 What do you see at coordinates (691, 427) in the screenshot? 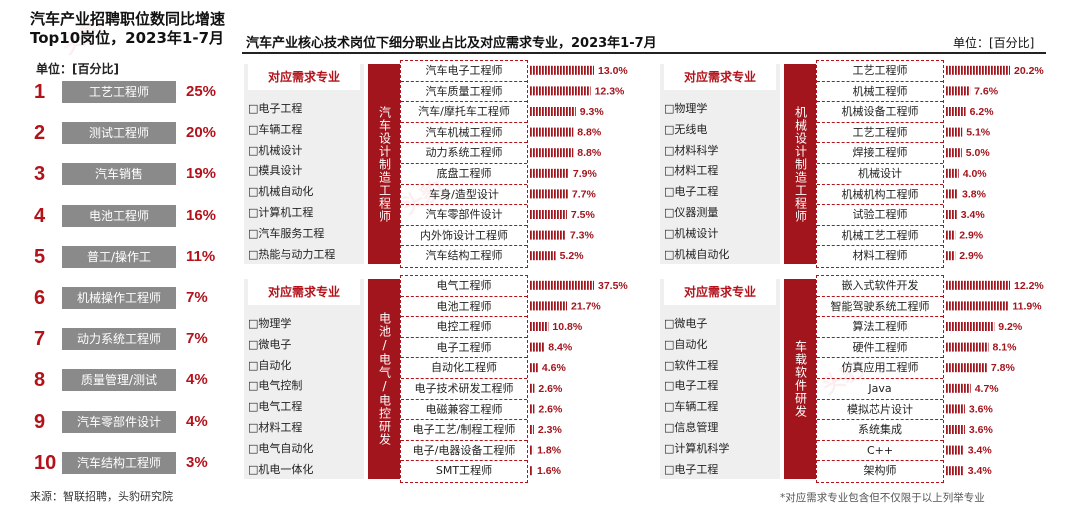
I see `major-item: □信息管理` at bounding box center [691, 427].